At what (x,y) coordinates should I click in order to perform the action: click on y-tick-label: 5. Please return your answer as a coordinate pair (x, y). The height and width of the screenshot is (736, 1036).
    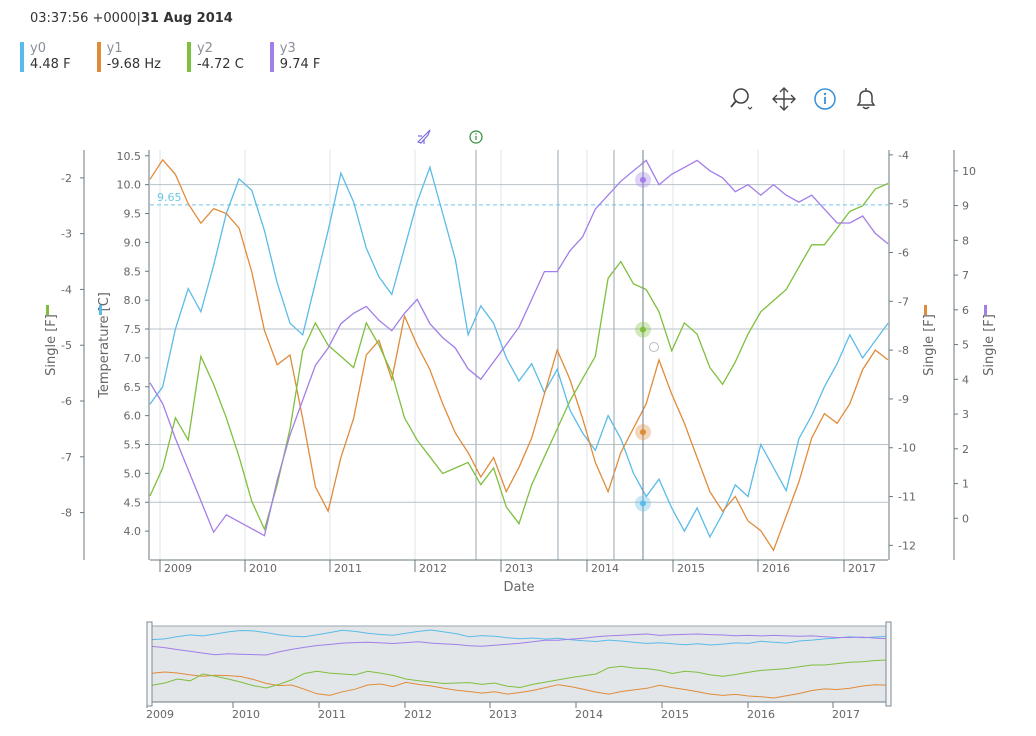
    Looking at the image, I should click on (965, 345).